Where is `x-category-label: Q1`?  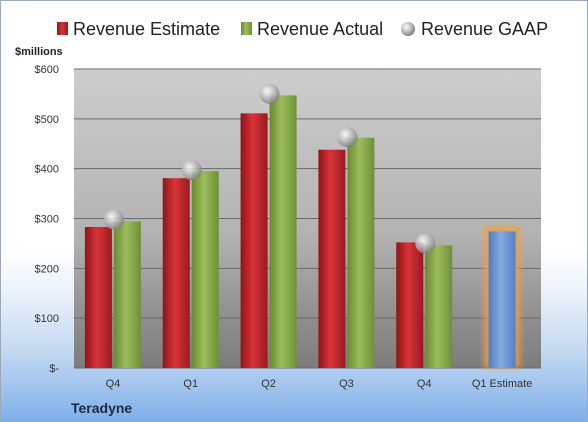 x-category-label: Q1 is located at coordinates (190, 384).